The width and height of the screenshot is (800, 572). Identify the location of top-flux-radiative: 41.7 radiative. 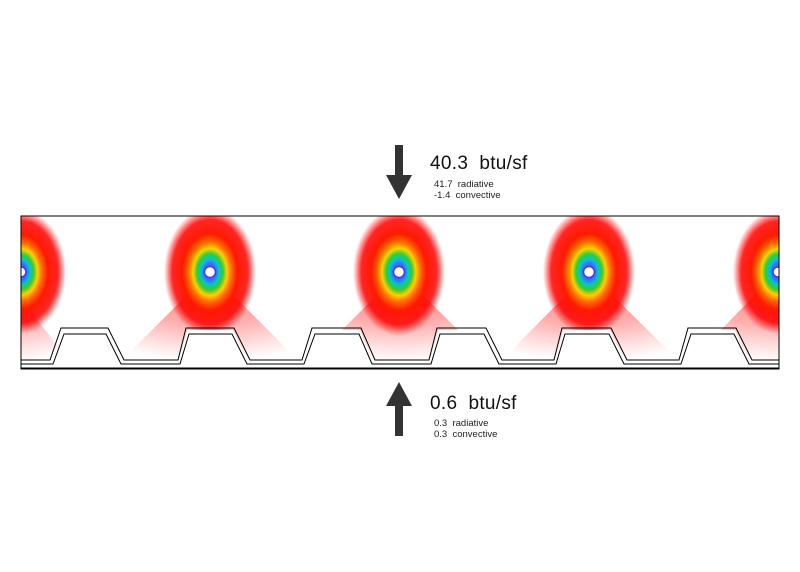
(464, 184).